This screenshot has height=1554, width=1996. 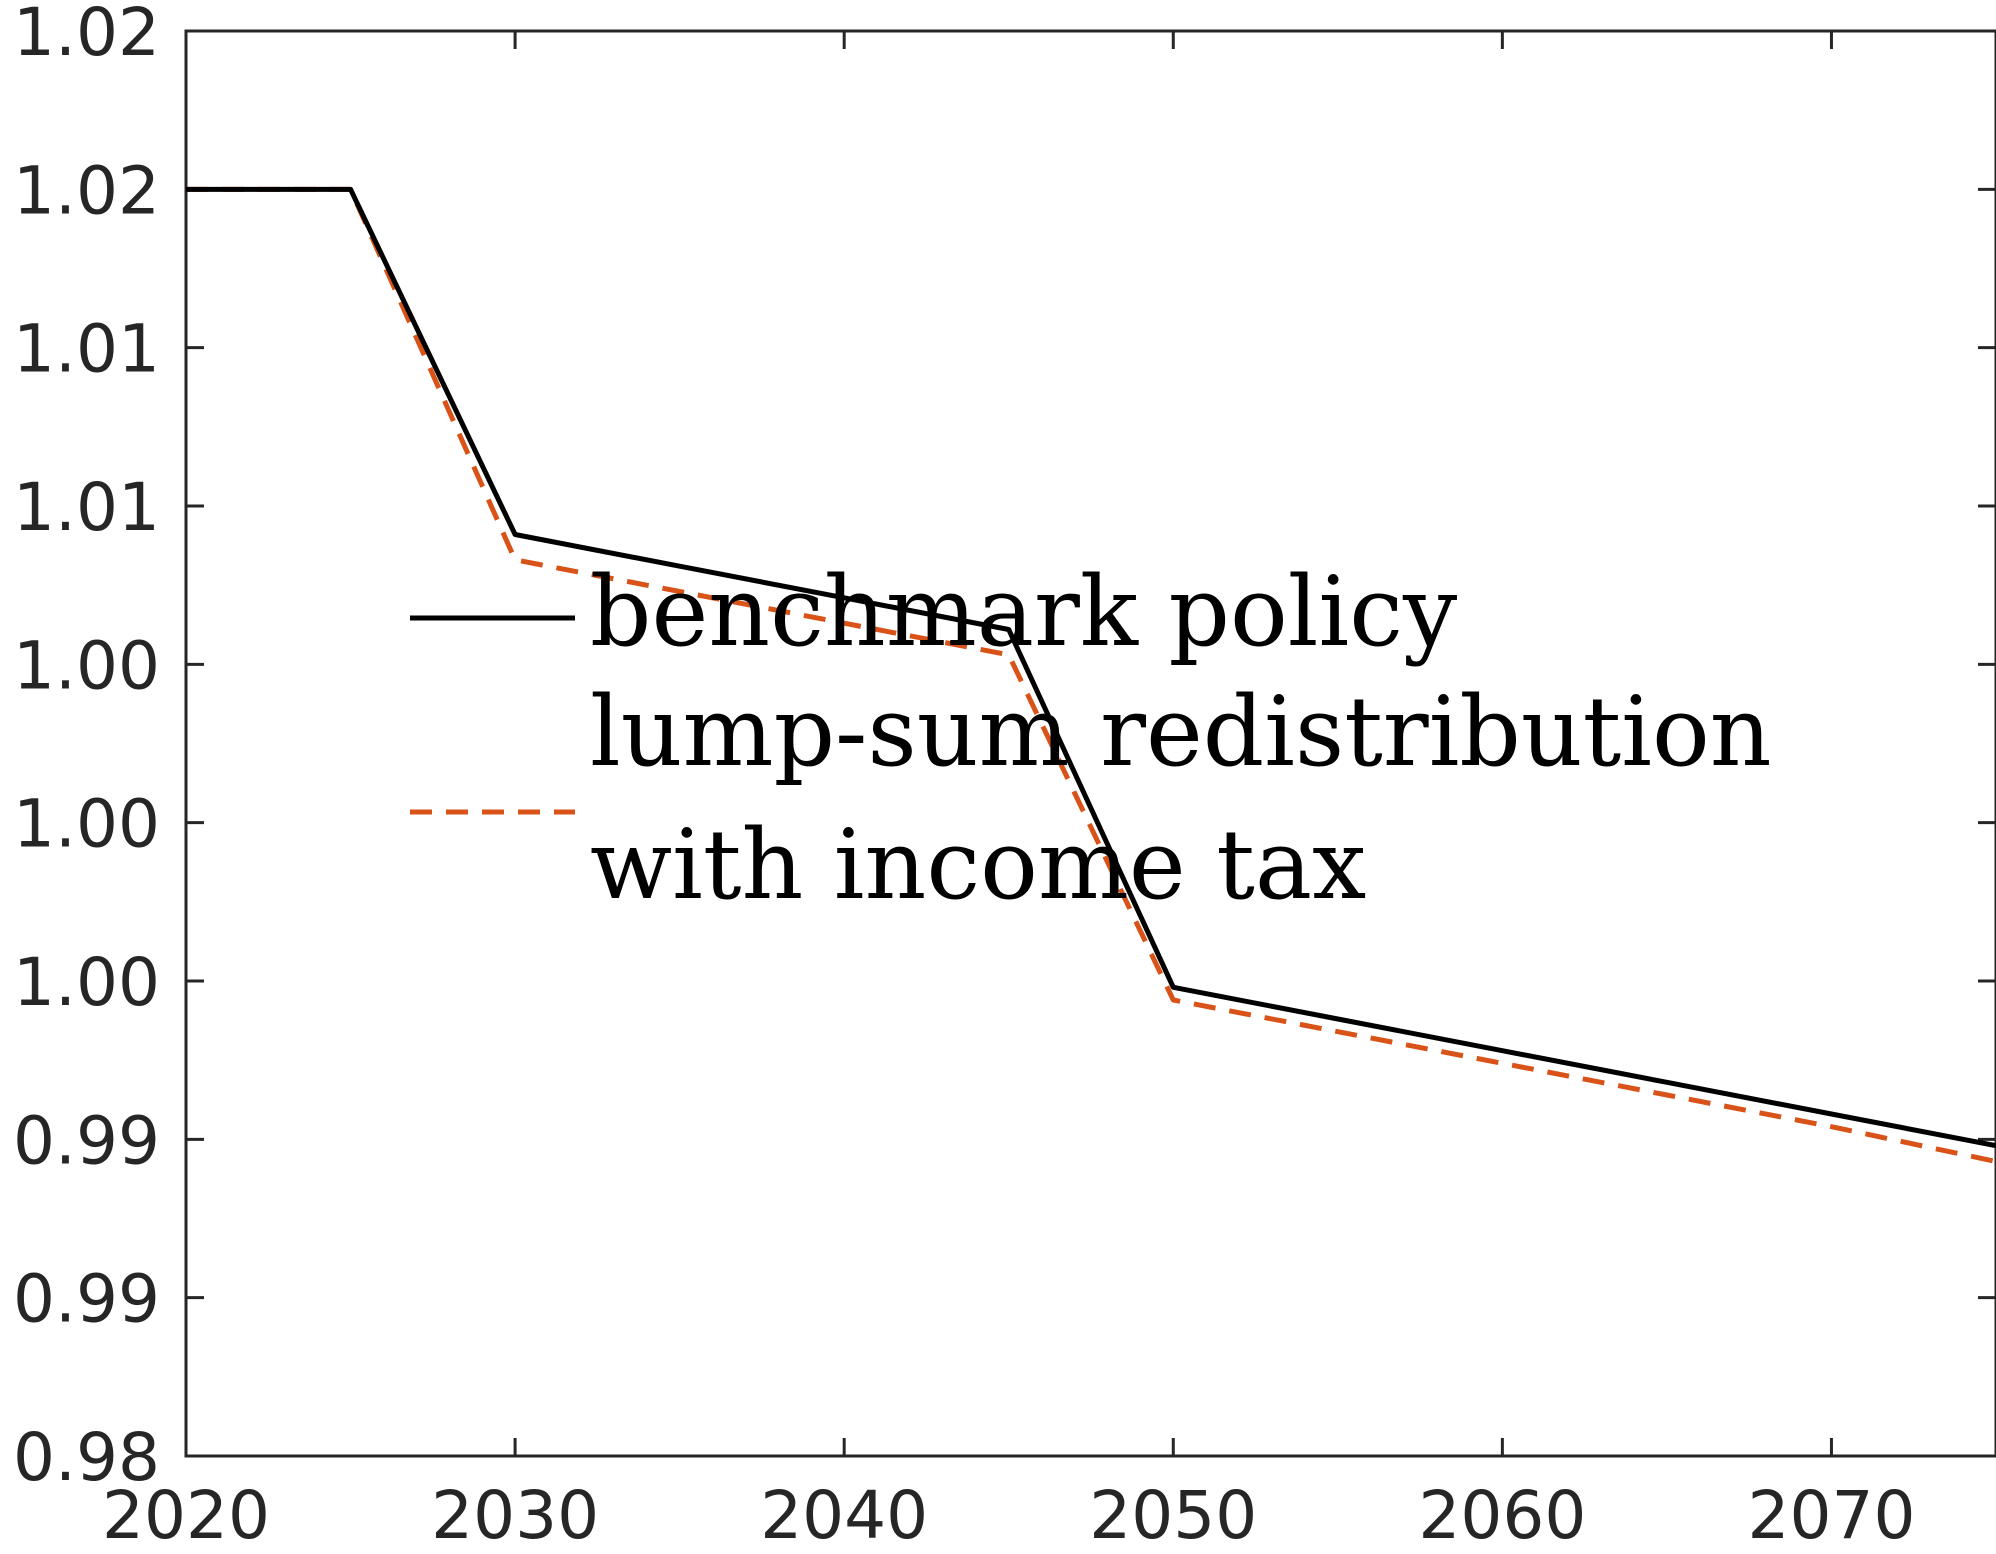 What do you see at coordinates (1023, 612) in the screenshot?
I see `legend-label: benchmark policy` at bounding box center [1023, 612].